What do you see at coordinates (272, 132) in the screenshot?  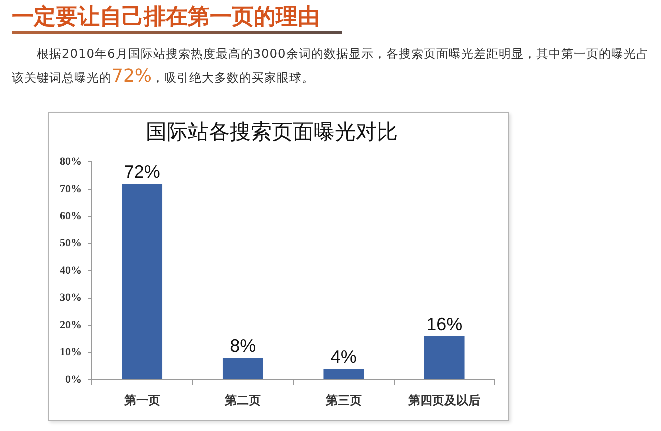 I see `chart-title: 国际站各搜索页面曝光对比` at bounding box center [272, 132].